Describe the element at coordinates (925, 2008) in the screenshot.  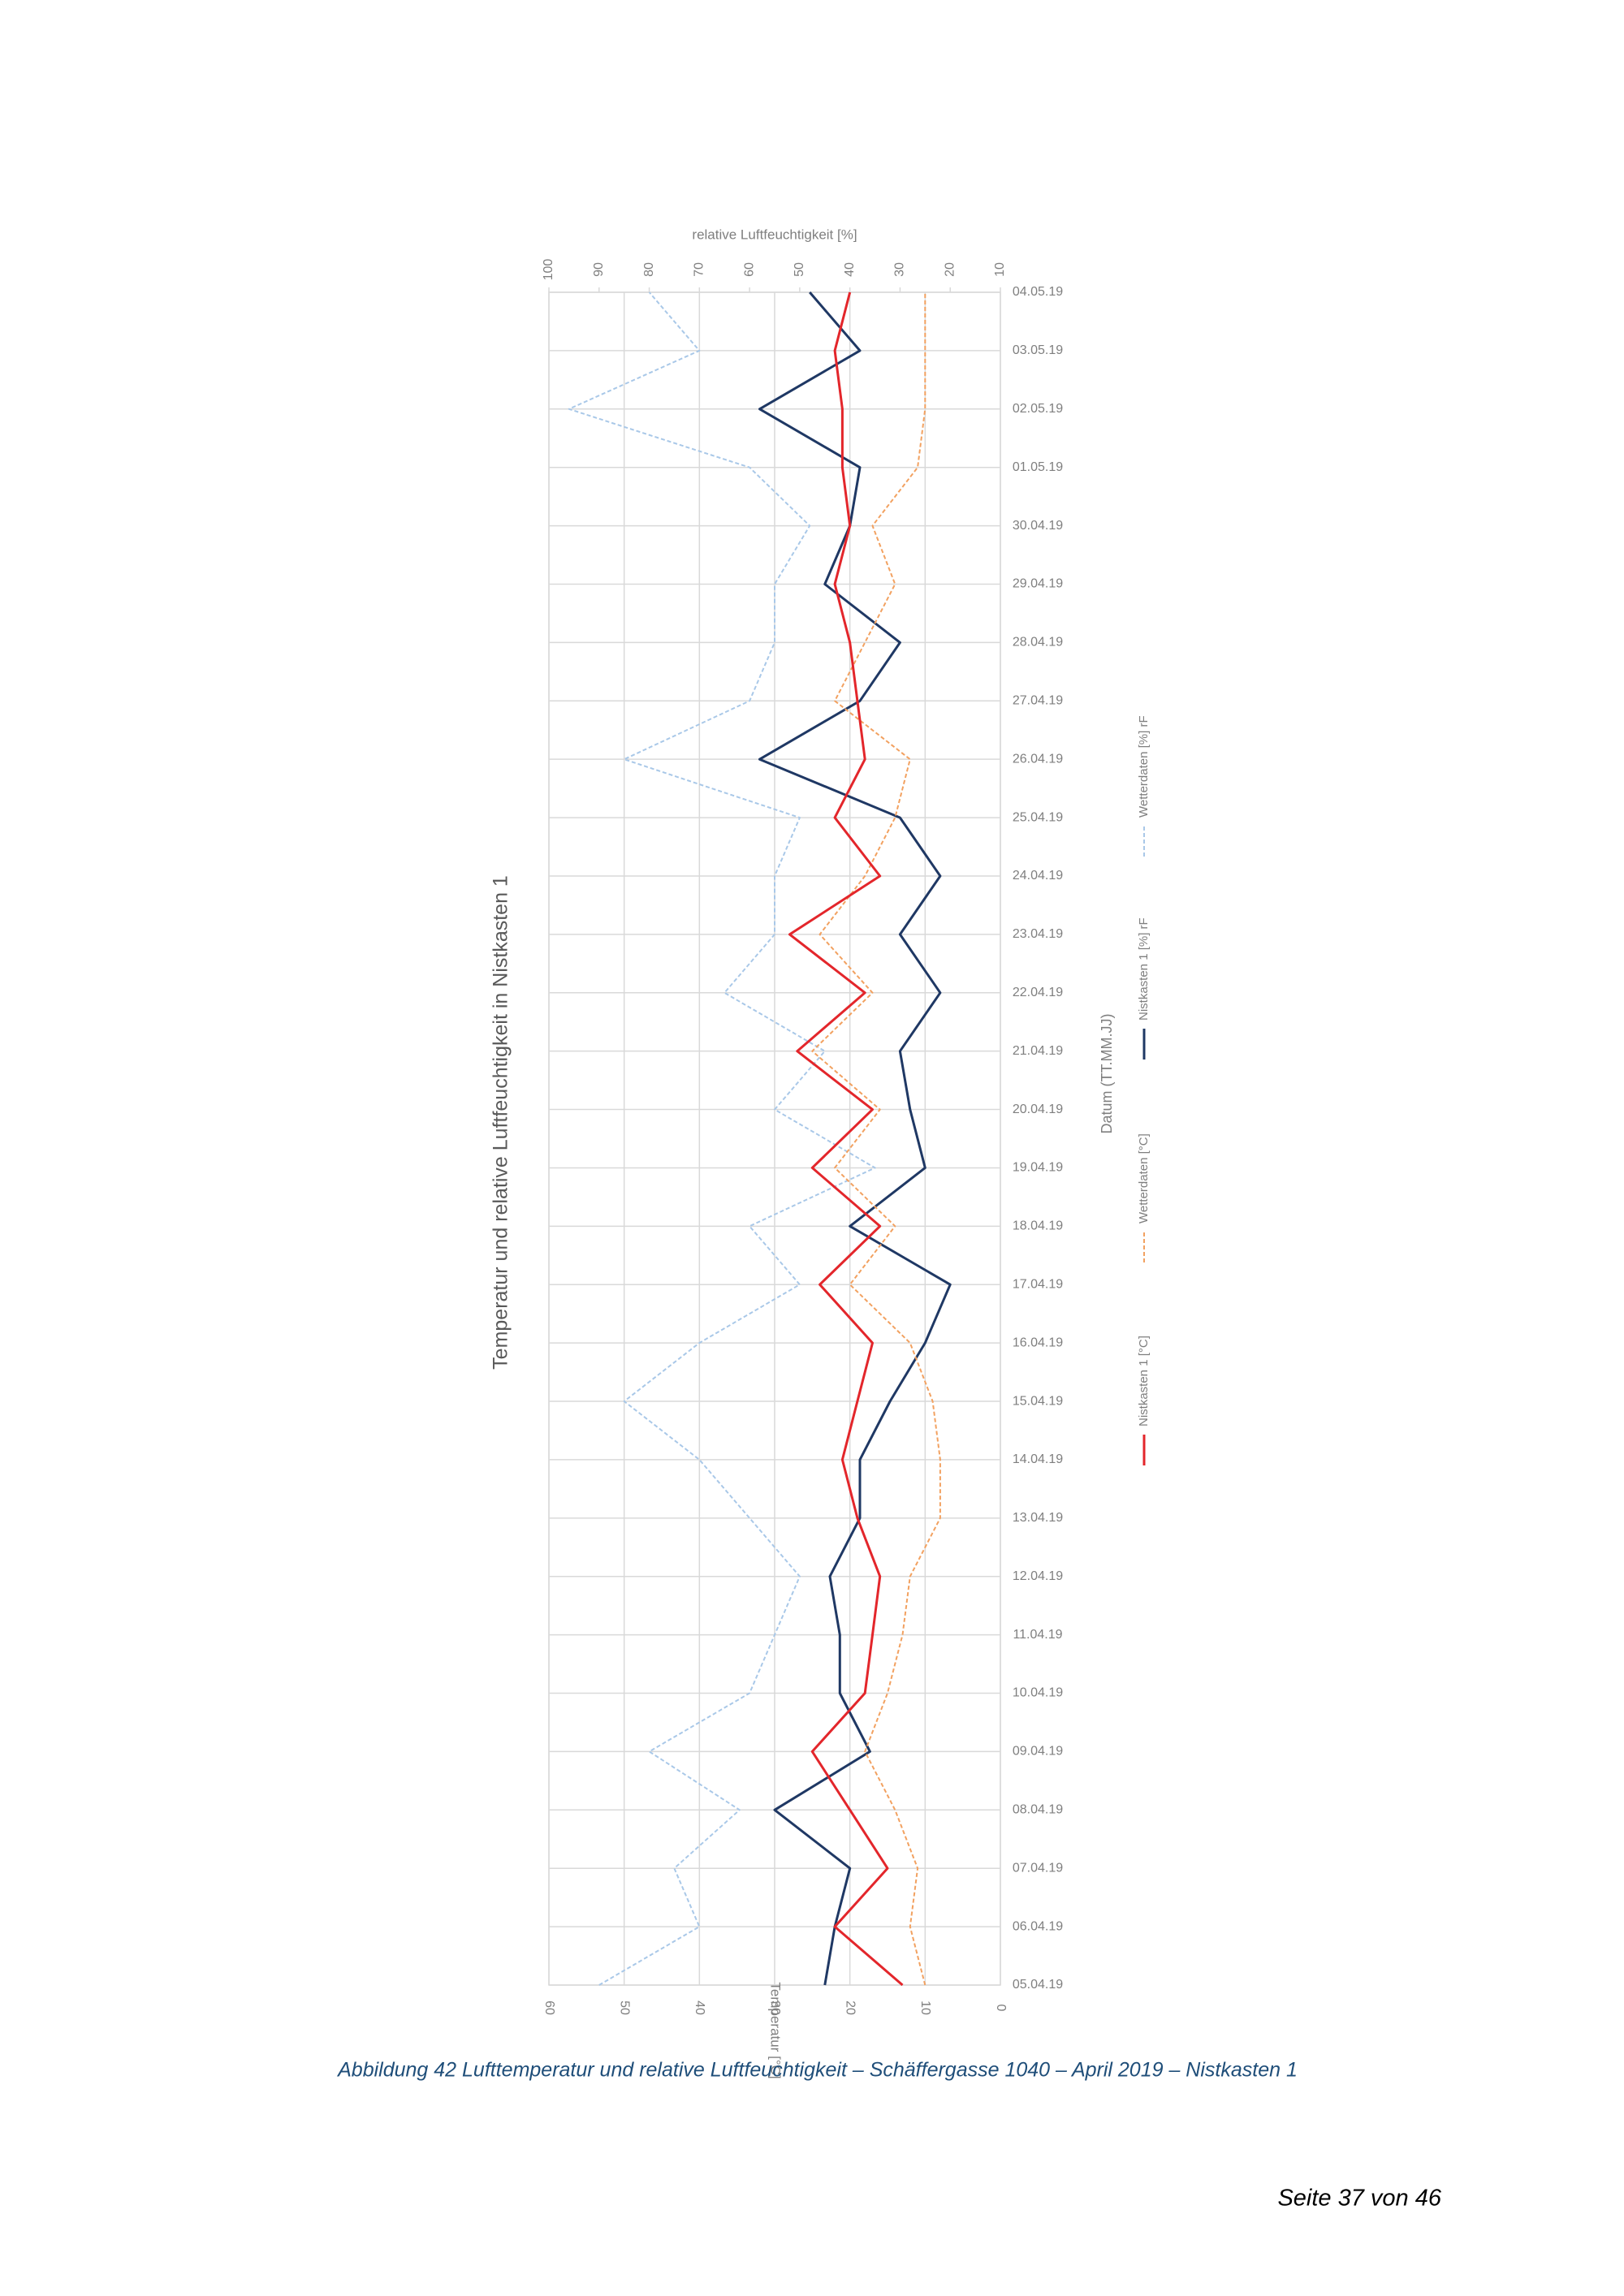
I see `y-tick-label: 10` at that location.